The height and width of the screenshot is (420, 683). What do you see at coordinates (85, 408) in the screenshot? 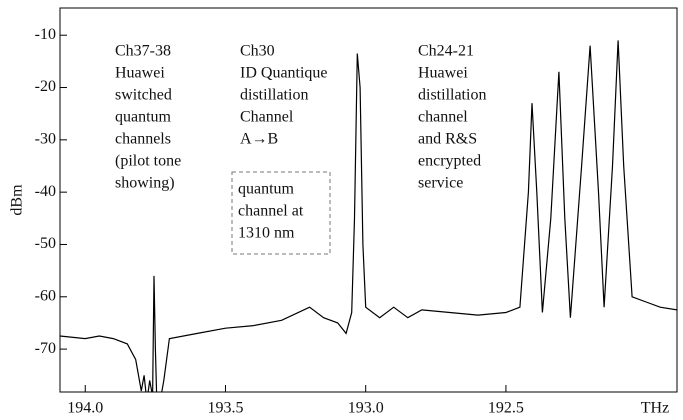
I see `x-tick-label: 194.0` at bounding box center [85, 408].